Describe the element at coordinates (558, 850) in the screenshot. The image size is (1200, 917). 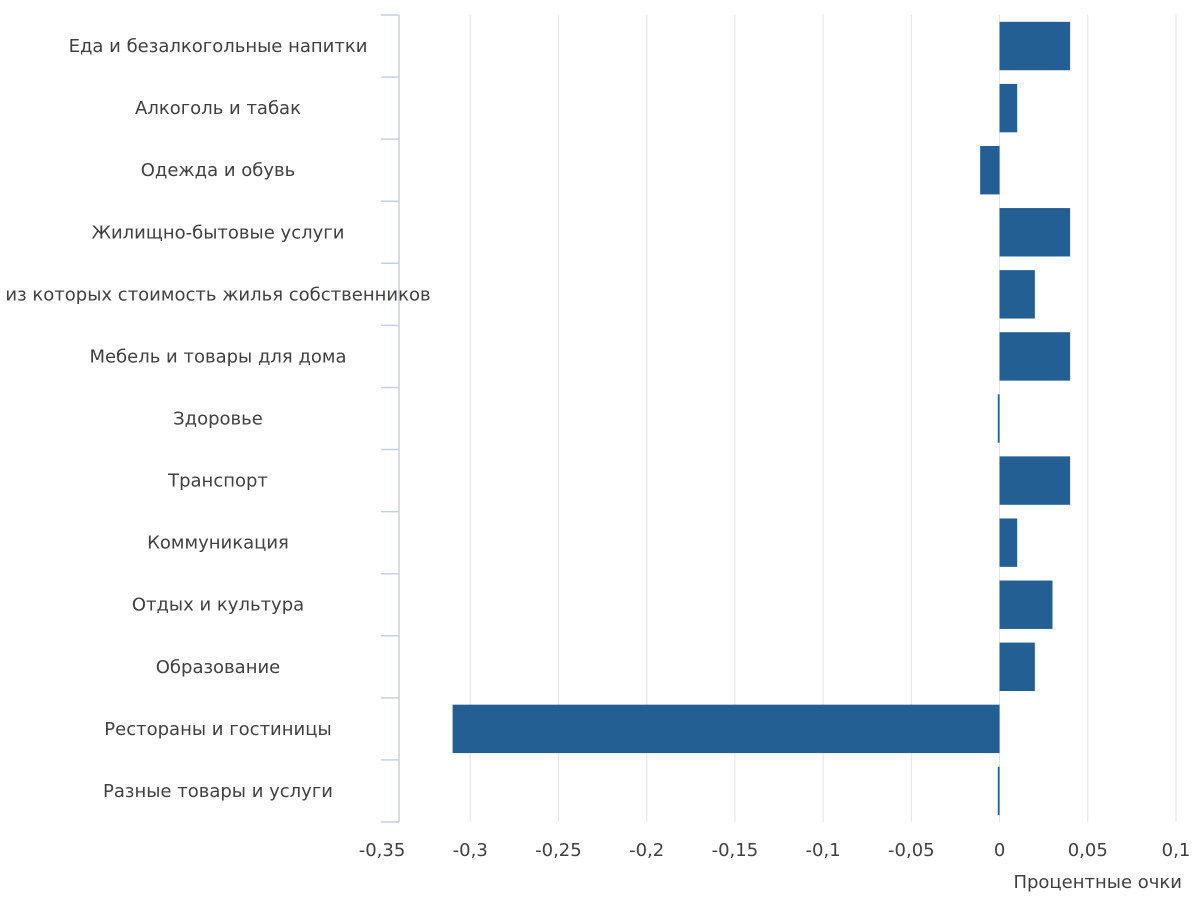
I see `x-tick-label: -0,25` at that location.